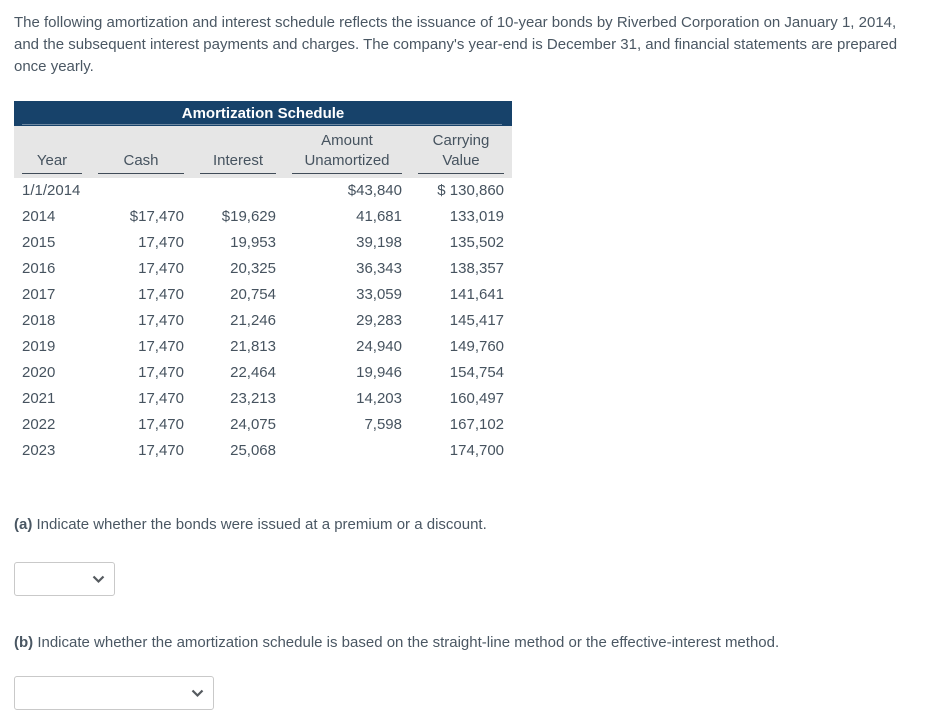  I want to click on year-cell: 2018, so click(39, 320).